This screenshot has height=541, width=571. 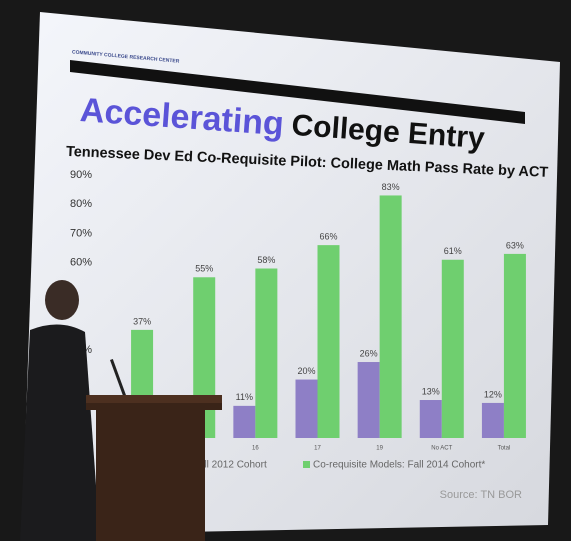 I want to click on x-tick-label: 19, so click(x=379, y=449).